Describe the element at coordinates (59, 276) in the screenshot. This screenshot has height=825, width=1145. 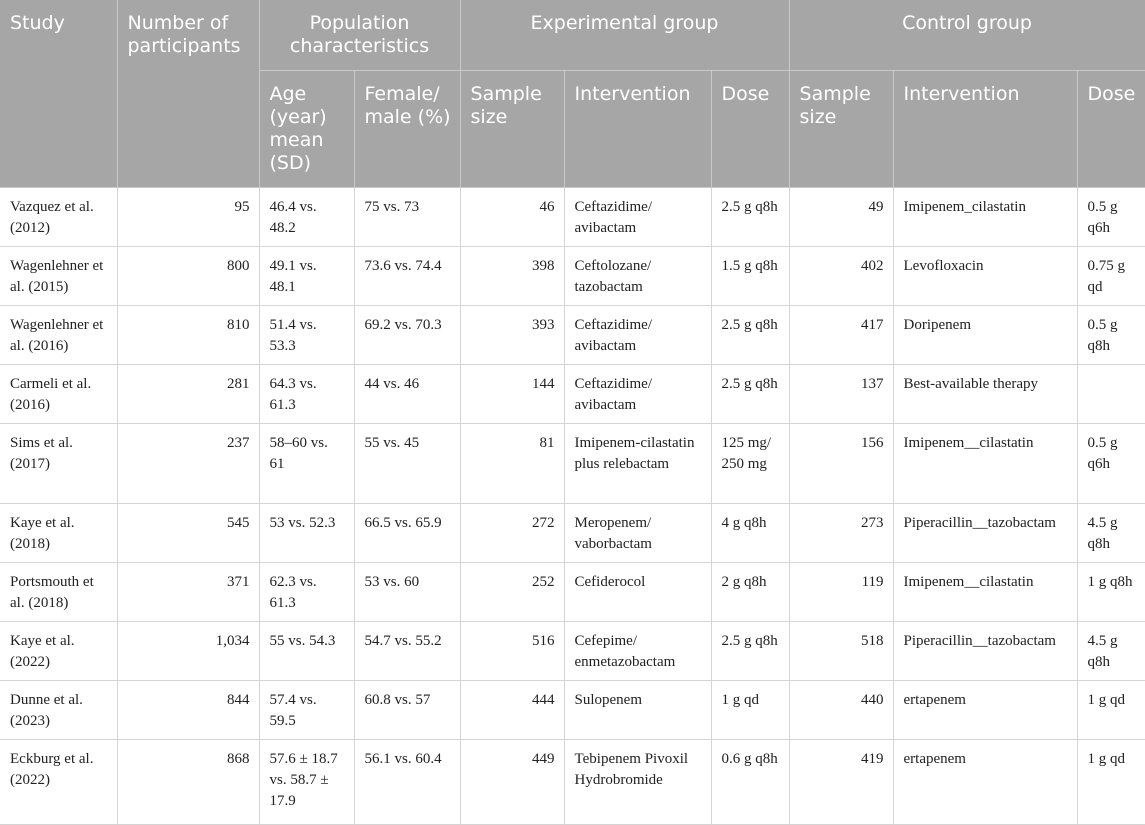
I see `cell-study: Wagenlehner et al. (2015)` at that location.